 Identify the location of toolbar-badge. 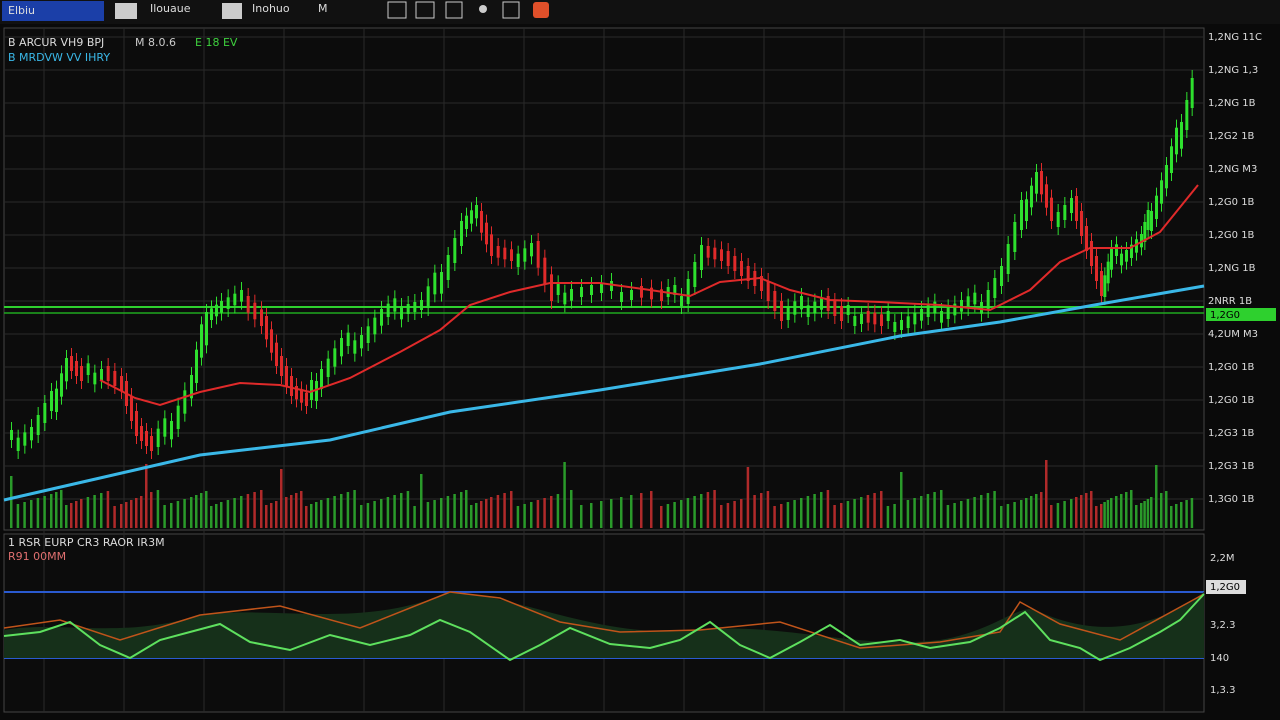
(53, 11).